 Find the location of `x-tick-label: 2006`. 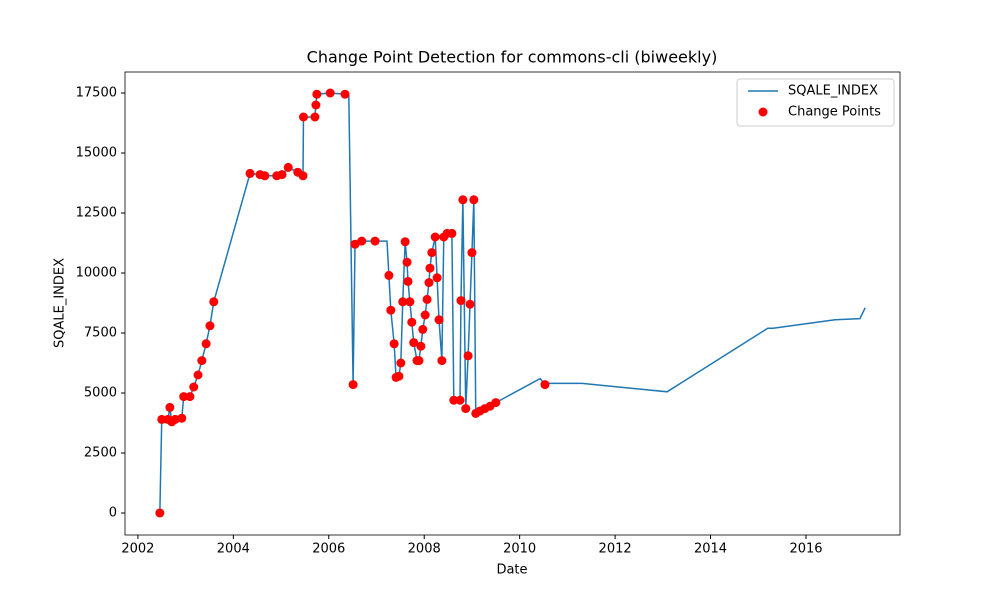

x-tick-label: 2006 is located at coordinates (328, 549).